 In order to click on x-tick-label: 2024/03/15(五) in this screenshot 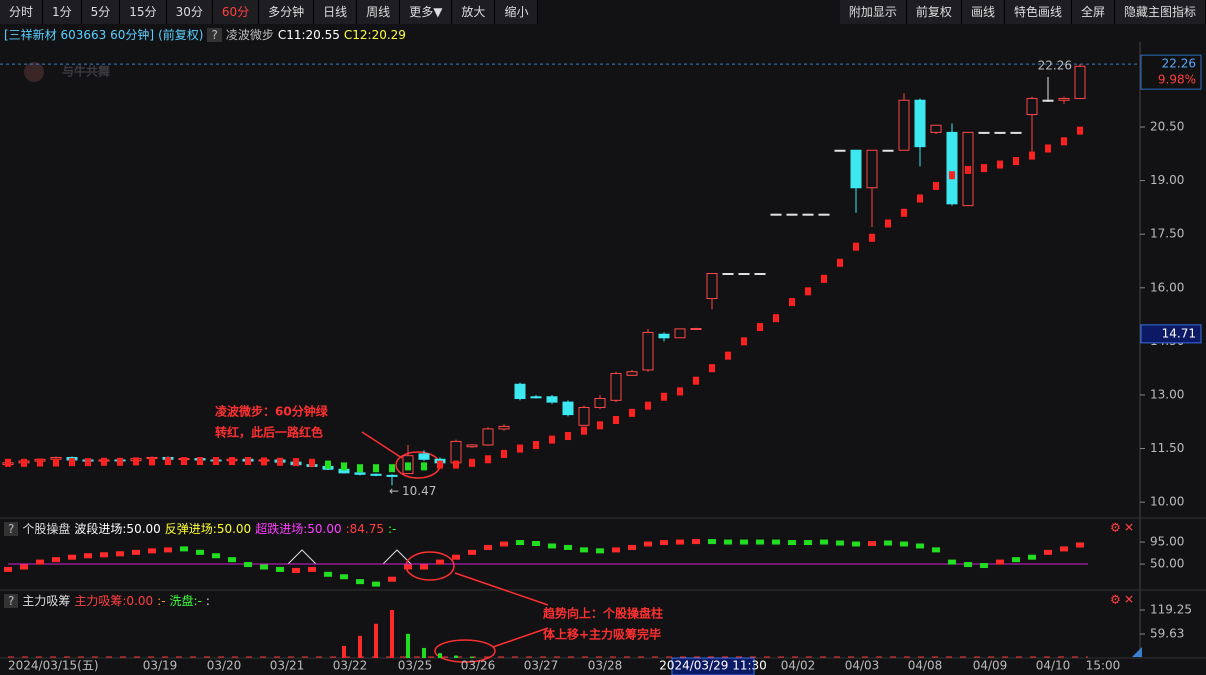, I will do `click(53, 666)`.